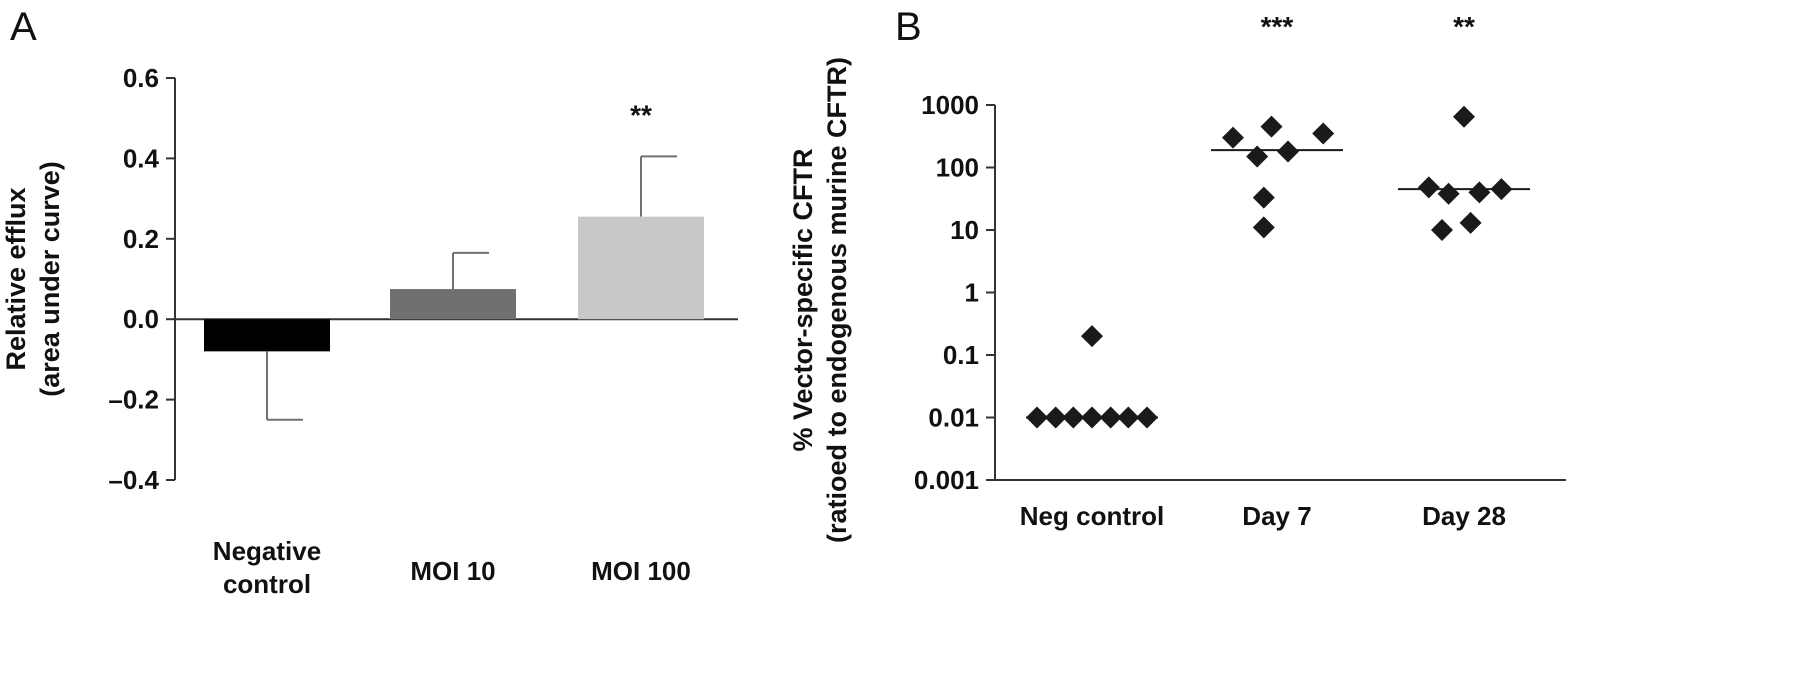 The image size is (1800, 687). I want to click on panel-a-bars: **, so click(454, 260).